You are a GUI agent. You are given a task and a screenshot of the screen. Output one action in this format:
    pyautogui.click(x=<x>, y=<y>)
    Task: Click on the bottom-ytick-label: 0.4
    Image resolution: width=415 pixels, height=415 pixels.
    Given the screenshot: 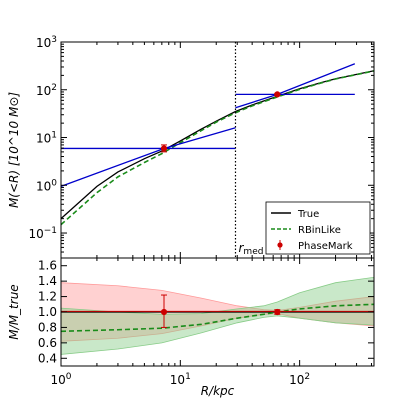 What is the action you would take?
    pyautogui.click(x=47, y=358)
    